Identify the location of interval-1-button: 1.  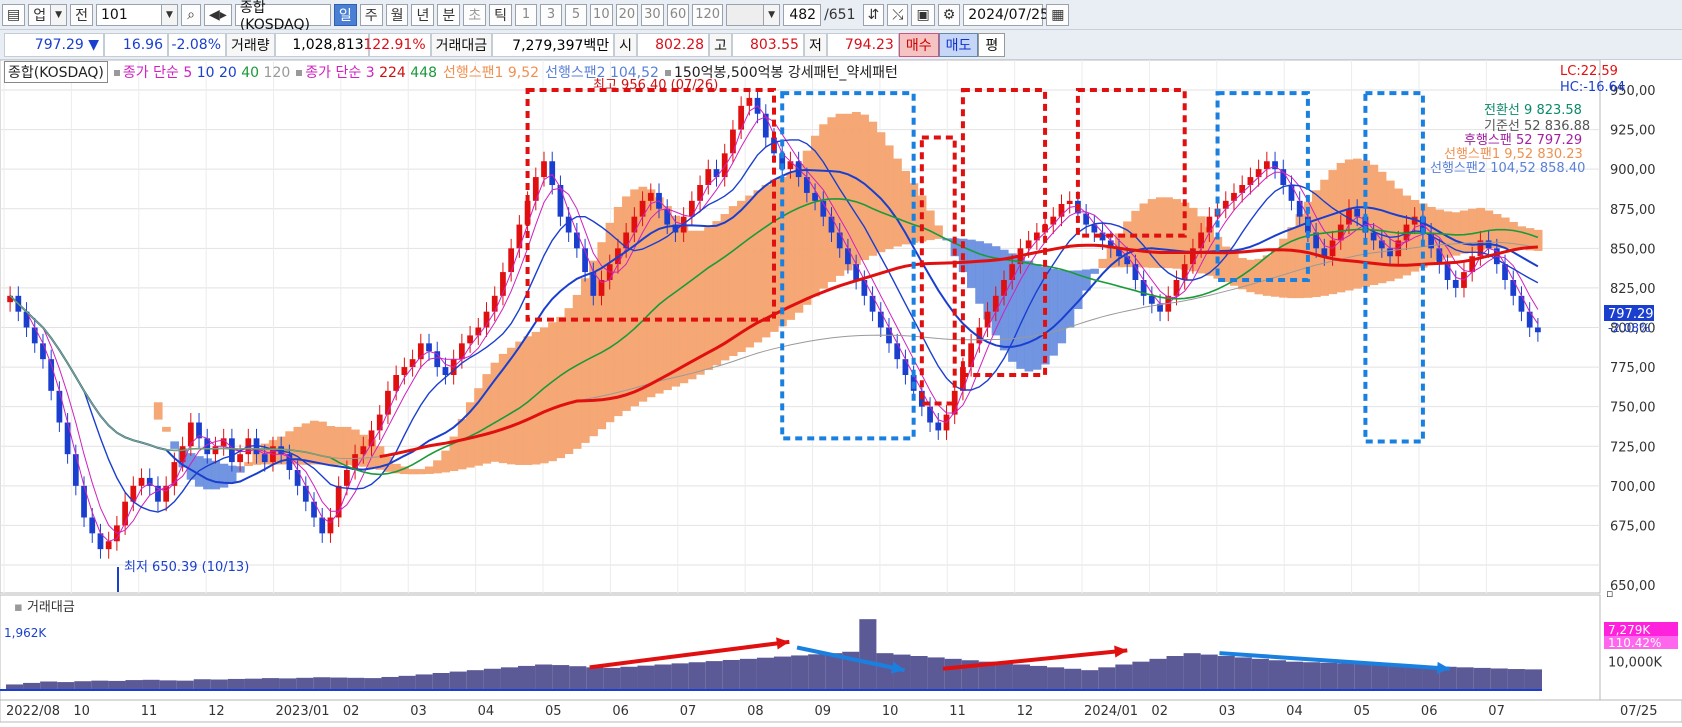
(526, 14).